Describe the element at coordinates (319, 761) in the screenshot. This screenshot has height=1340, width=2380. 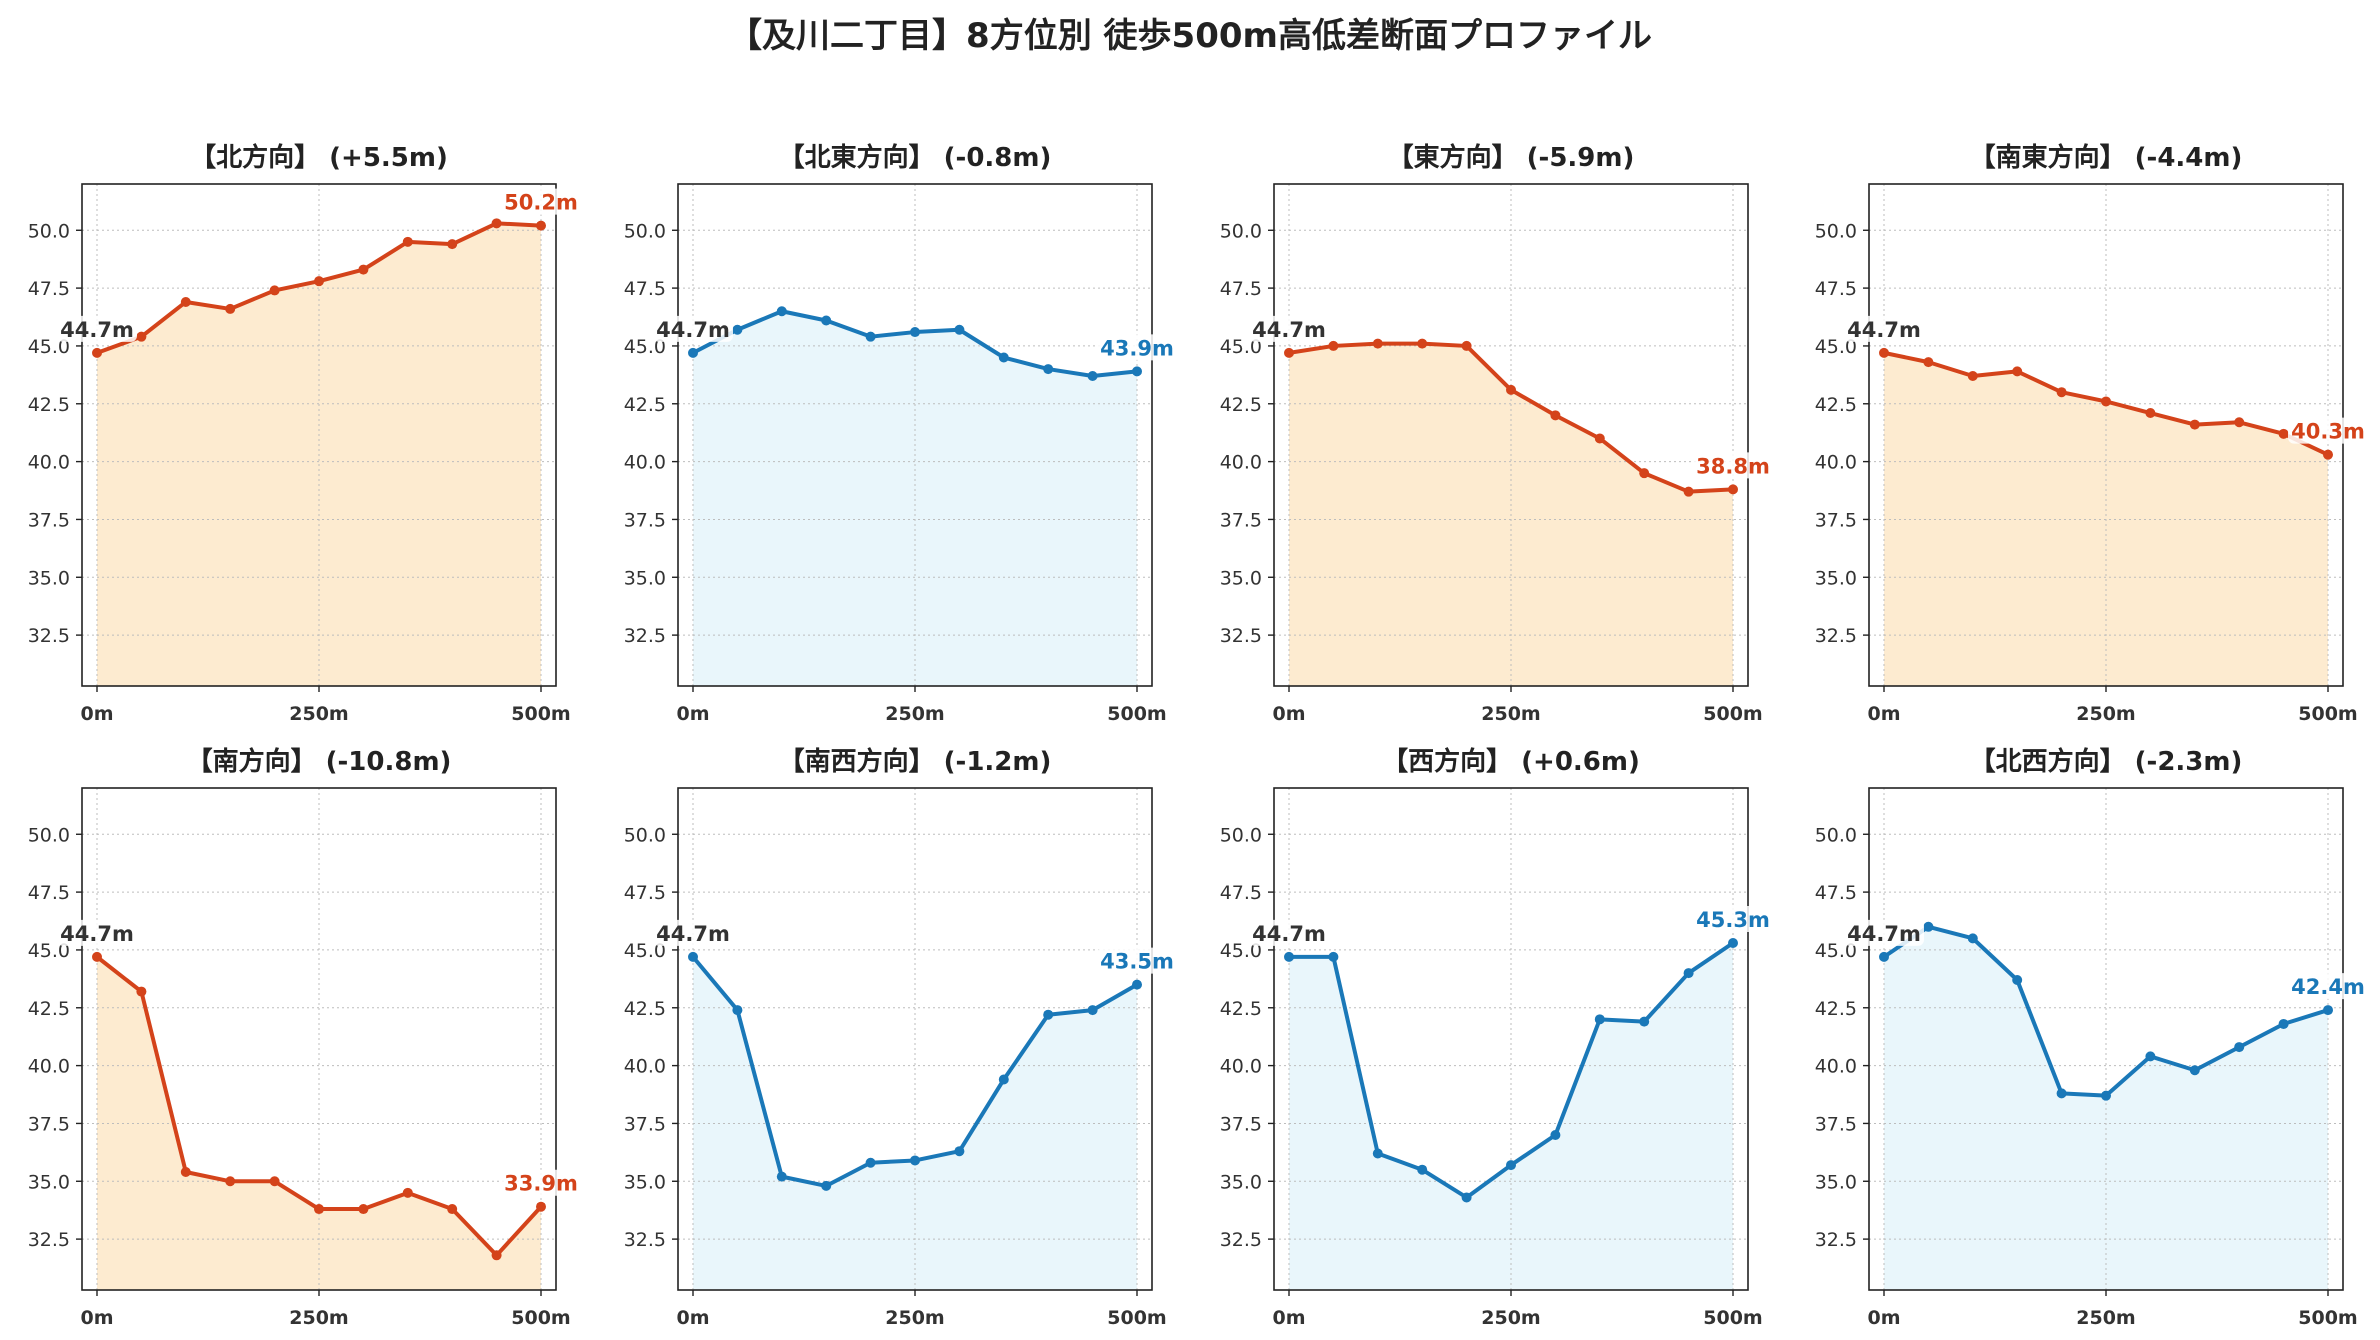
I see `panel-title: 【南方向】 (-10.8m)` at that location.